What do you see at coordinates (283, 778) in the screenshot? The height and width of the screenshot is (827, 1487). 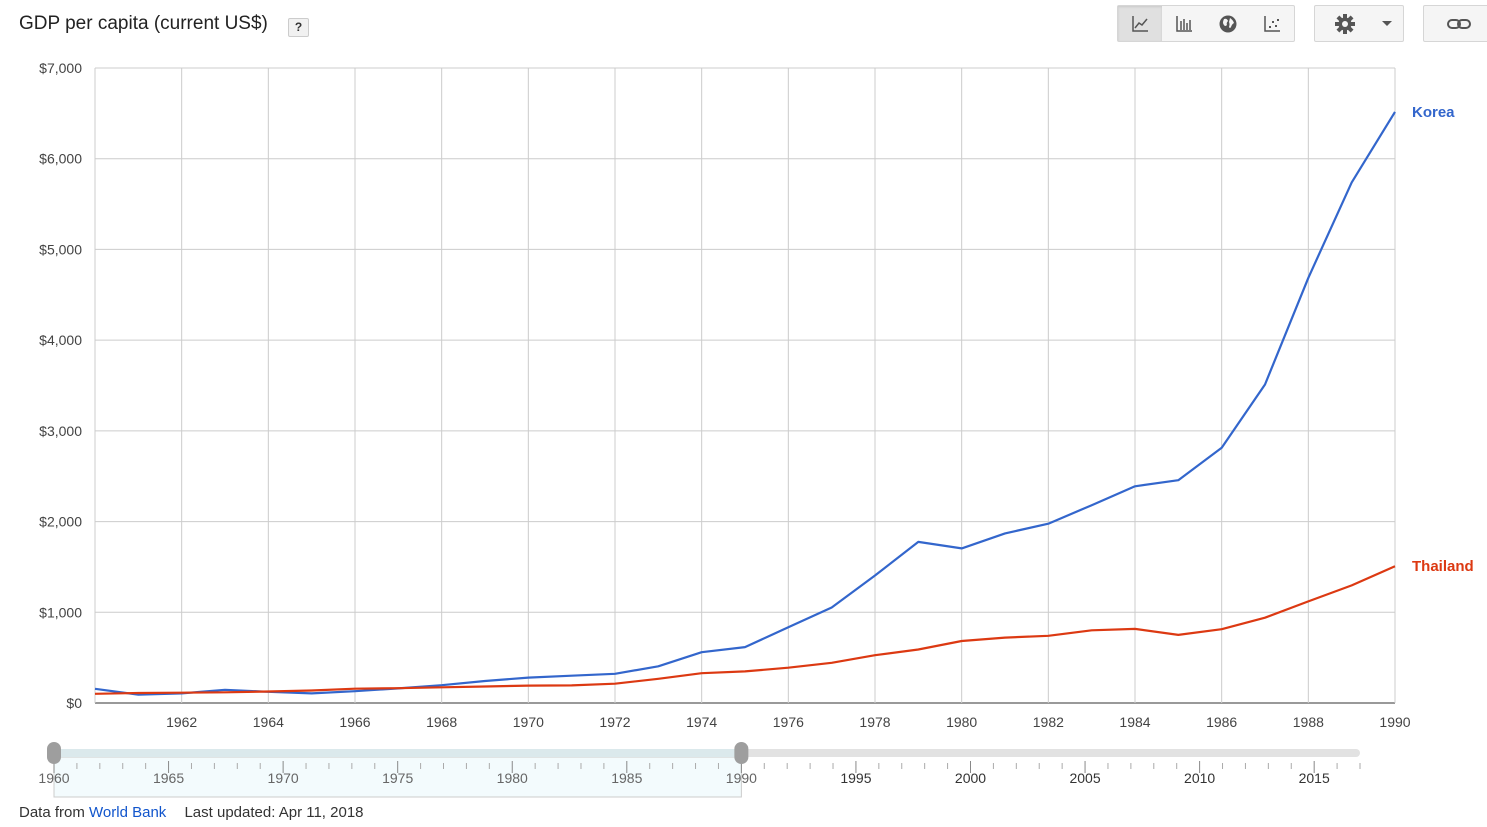 I see `timeline-label: 1970` at bounding box center [283, 778].